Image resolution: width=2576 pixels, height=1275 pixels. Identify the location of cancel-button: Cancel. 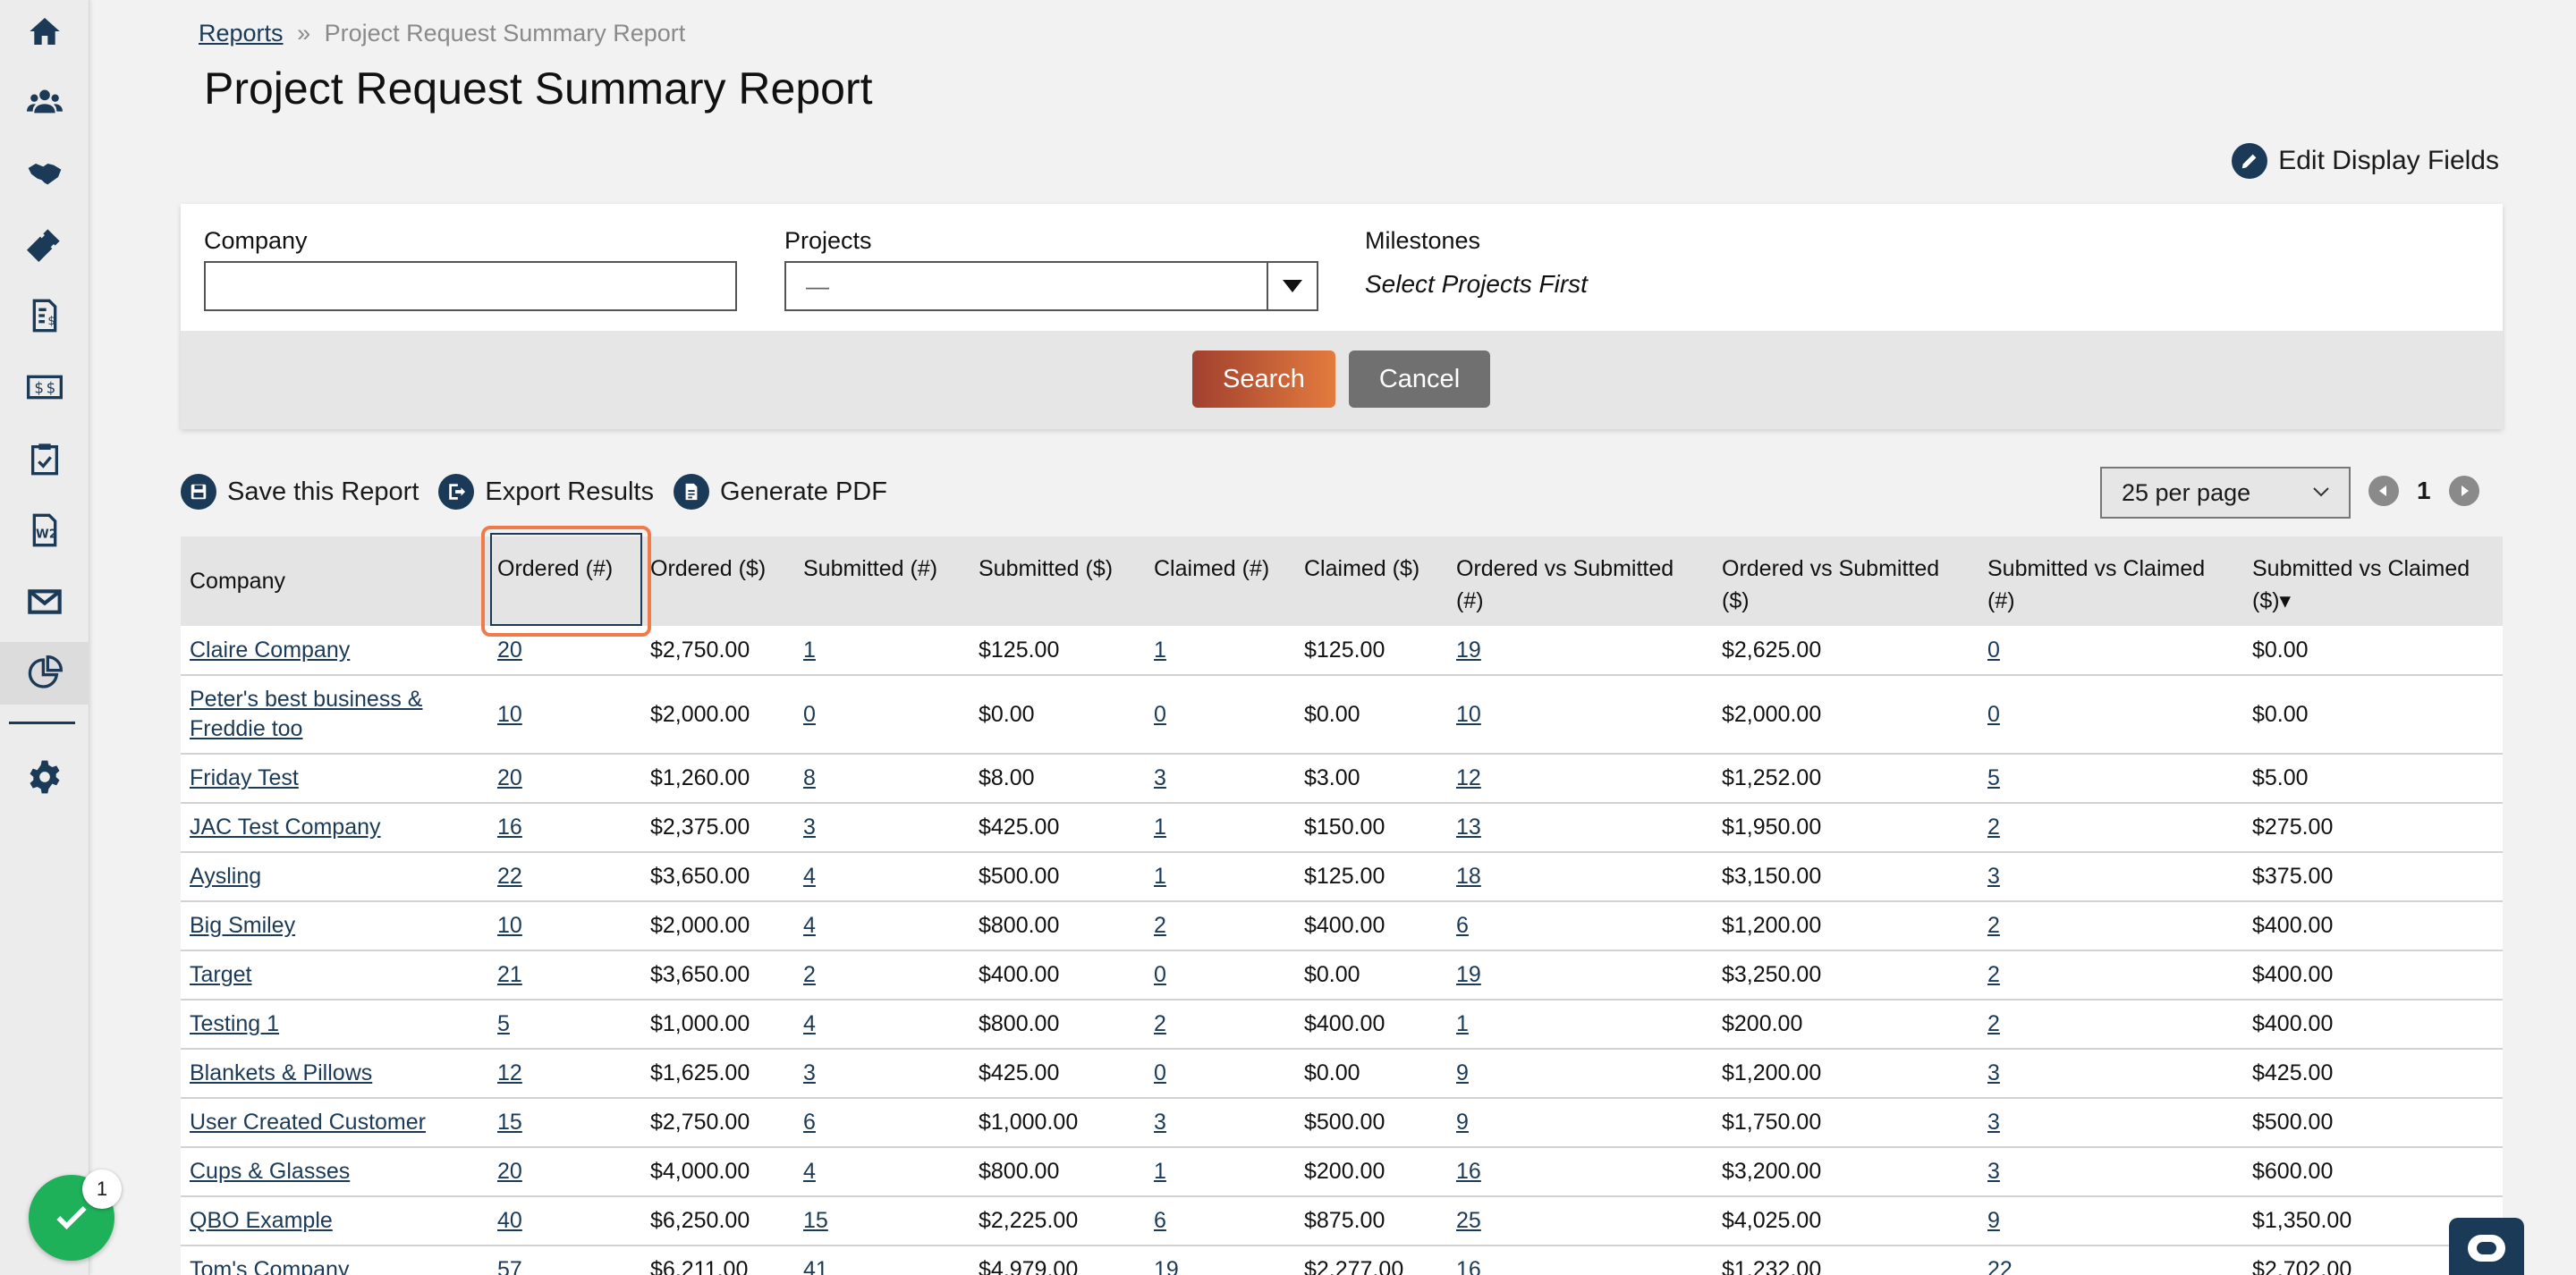
(1419, 379).